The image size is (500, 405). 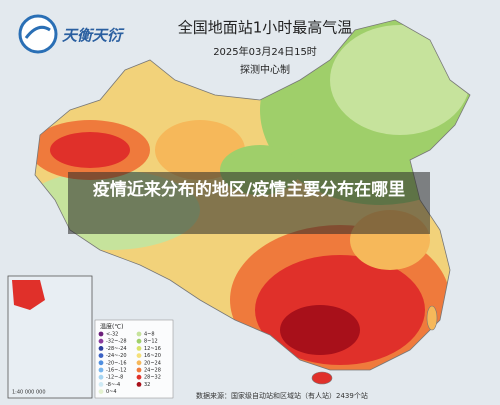 I want to click on legend-label: -32~-28, so click(x=116, y=342).